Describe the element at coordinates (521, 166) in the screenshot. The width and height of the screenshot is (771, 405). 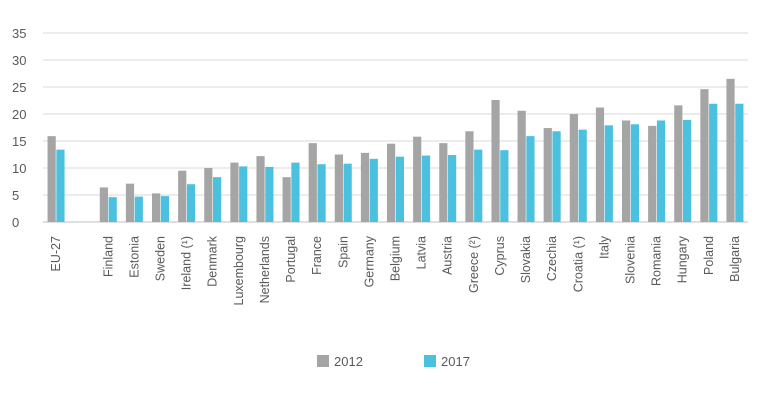
I see `bar-2012-Slovakia` at that location.